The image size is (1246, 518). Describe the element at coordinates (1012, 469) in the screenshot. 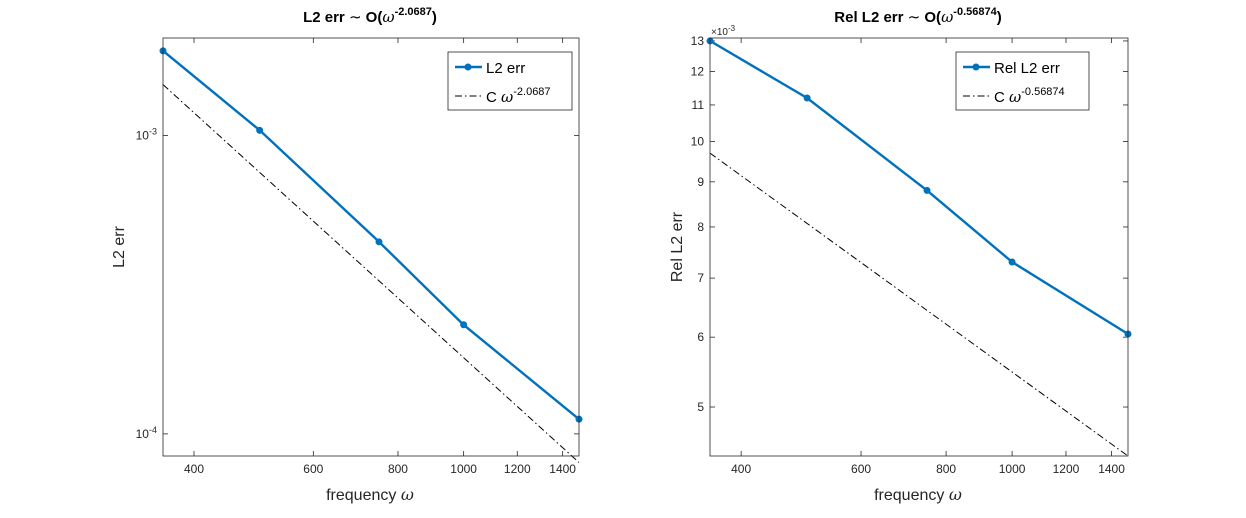

I see `right-xtick-label: 1000` at that location.